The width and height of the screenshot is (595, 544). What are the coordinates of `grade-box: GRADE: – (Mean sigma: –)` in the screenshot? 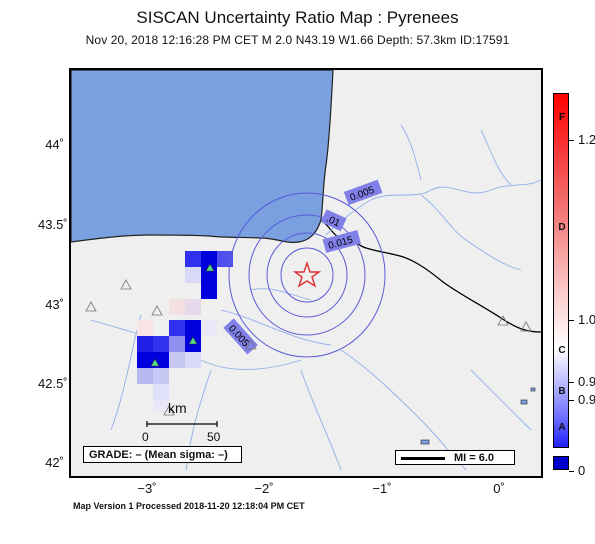 It's located at (162, 454).